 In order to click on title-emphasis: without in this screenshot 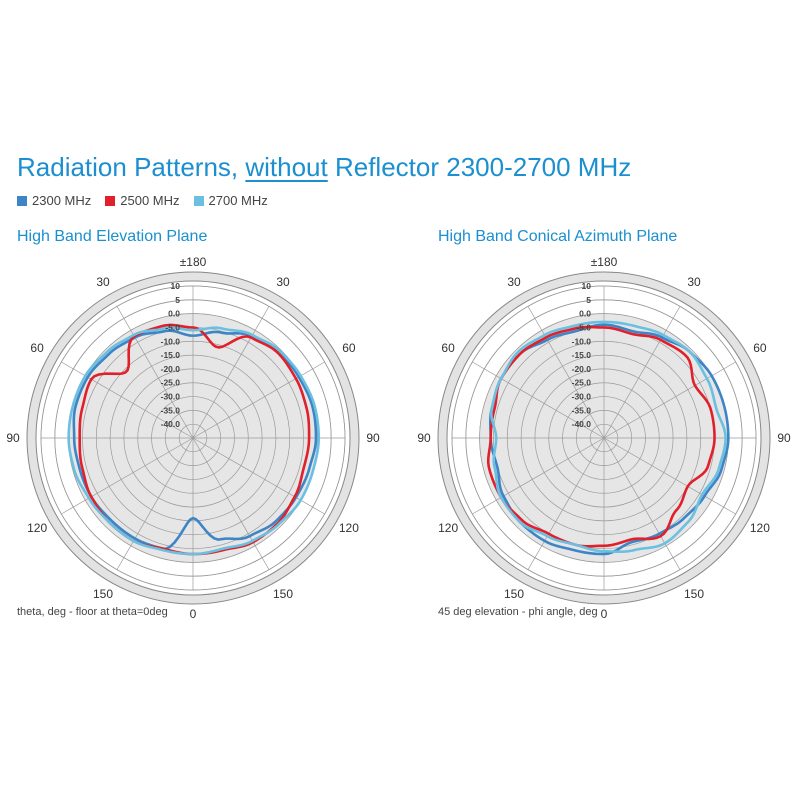, I will do `click(286, 167)`.